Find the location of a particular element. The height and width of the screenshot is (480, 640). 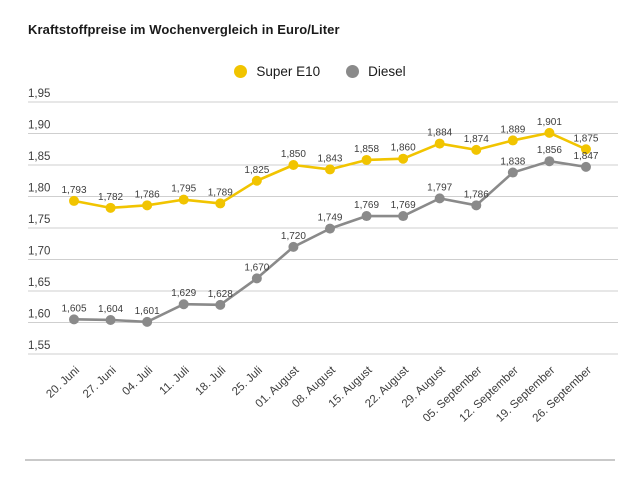

x-tick-label: 25. Juli is located at coordinates (247, 381).